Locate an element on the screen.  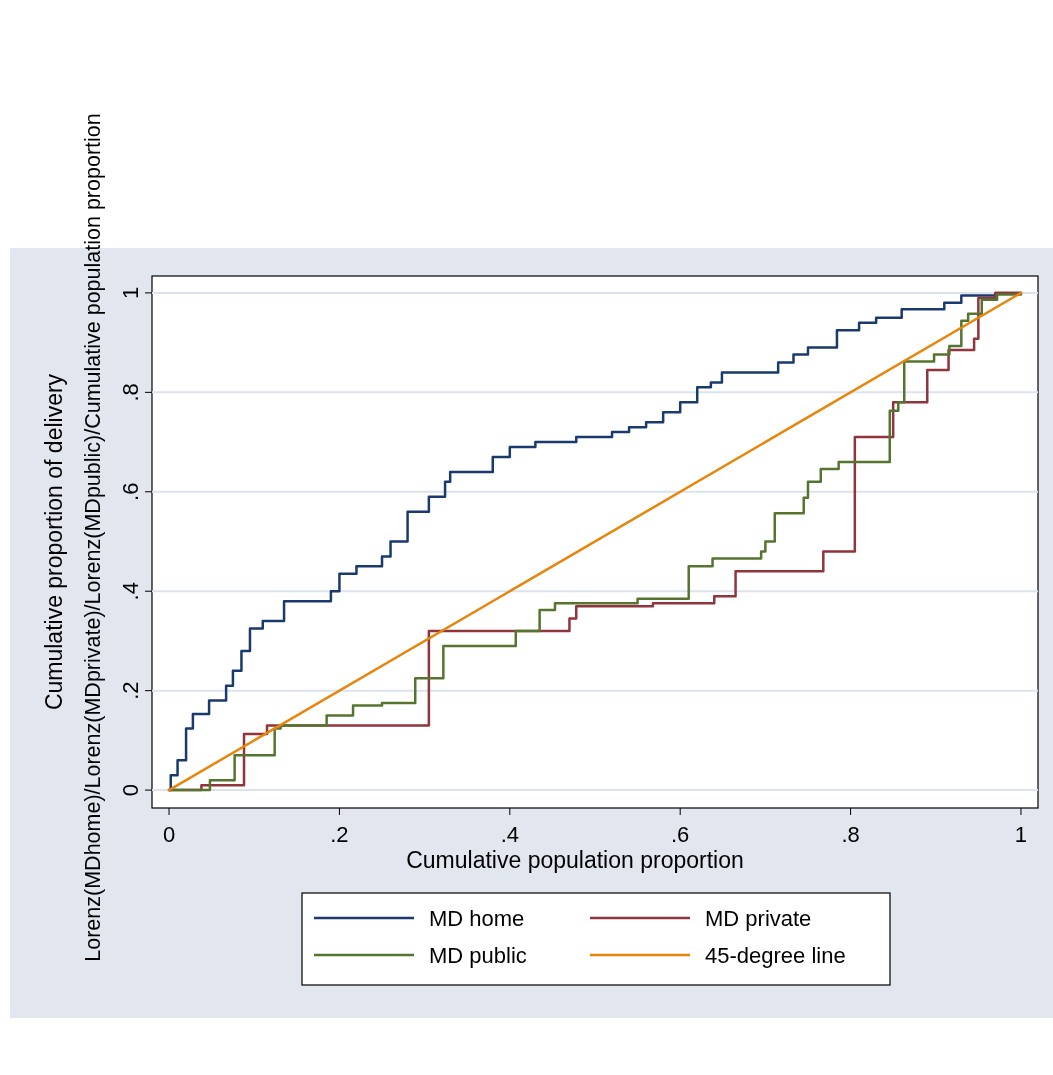
y-tick-label: .6 is located at coordinates (130, 491).